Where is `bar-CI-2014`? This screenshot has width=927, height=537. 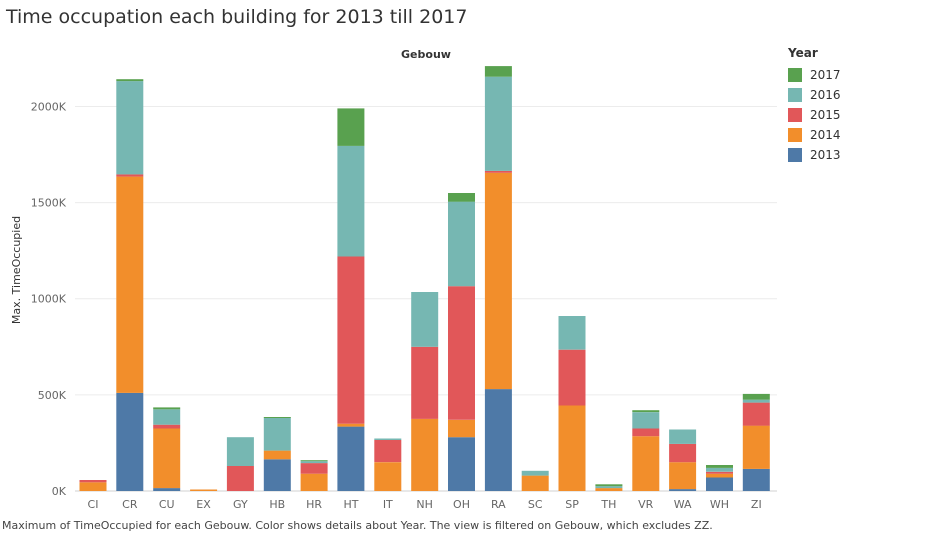 bar-CI-2014 is located at coordinates (93, 486).